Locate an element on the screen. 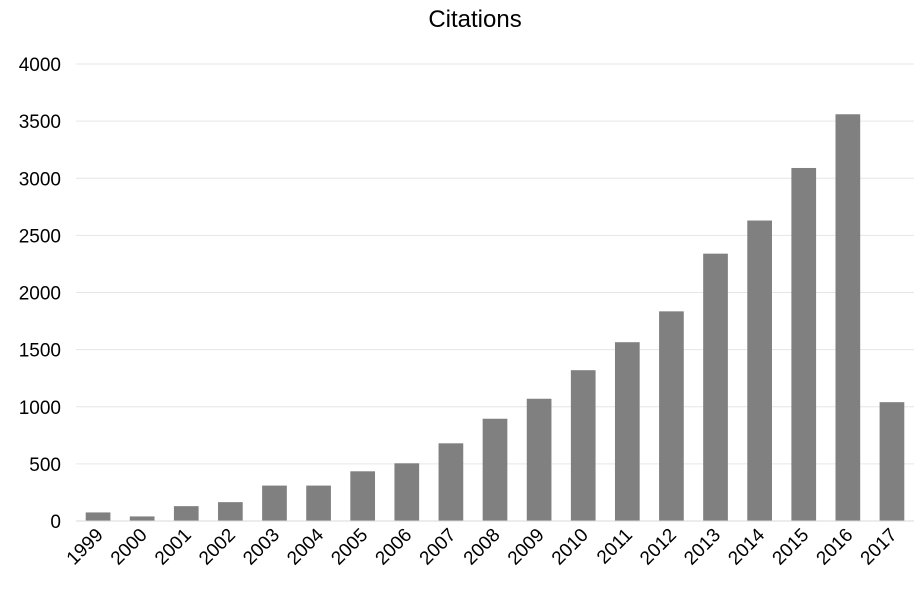 The height and width of the screenshot is (594, 914). y-tick-label: 3500 is located at coordinates (40, 122).